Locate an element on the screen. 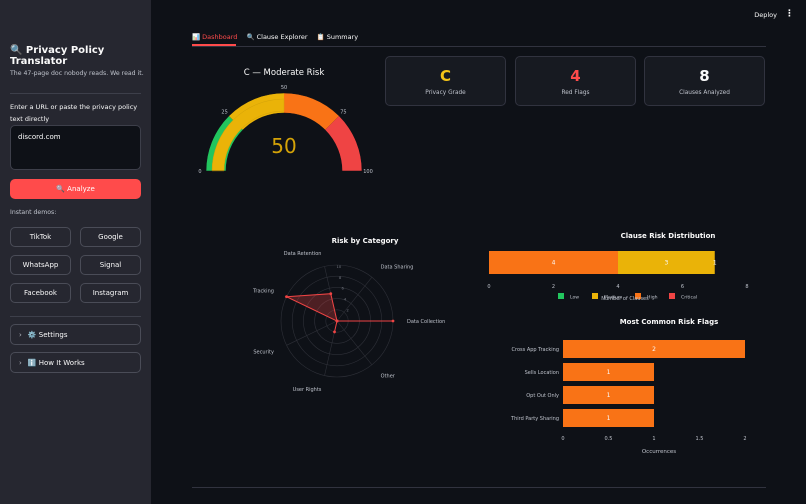  tab-summary: 📋 Summary is located at coordinates (337, 37).